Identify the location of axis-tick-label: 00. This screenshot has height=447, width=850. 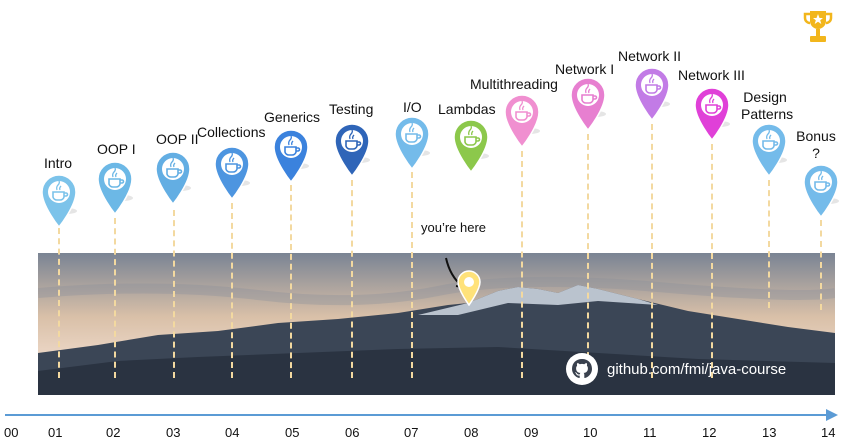
(11, 432).